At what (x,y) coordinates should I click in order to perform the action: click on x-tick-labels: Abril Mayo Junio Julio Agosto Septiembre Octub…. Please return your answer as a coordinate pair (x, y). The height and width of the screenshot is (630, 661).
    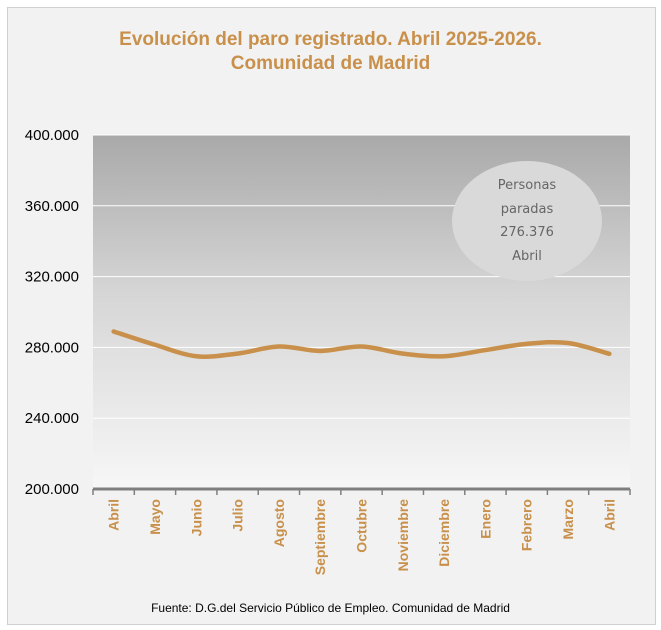
    Looking at the image, I should click on (362, 537).